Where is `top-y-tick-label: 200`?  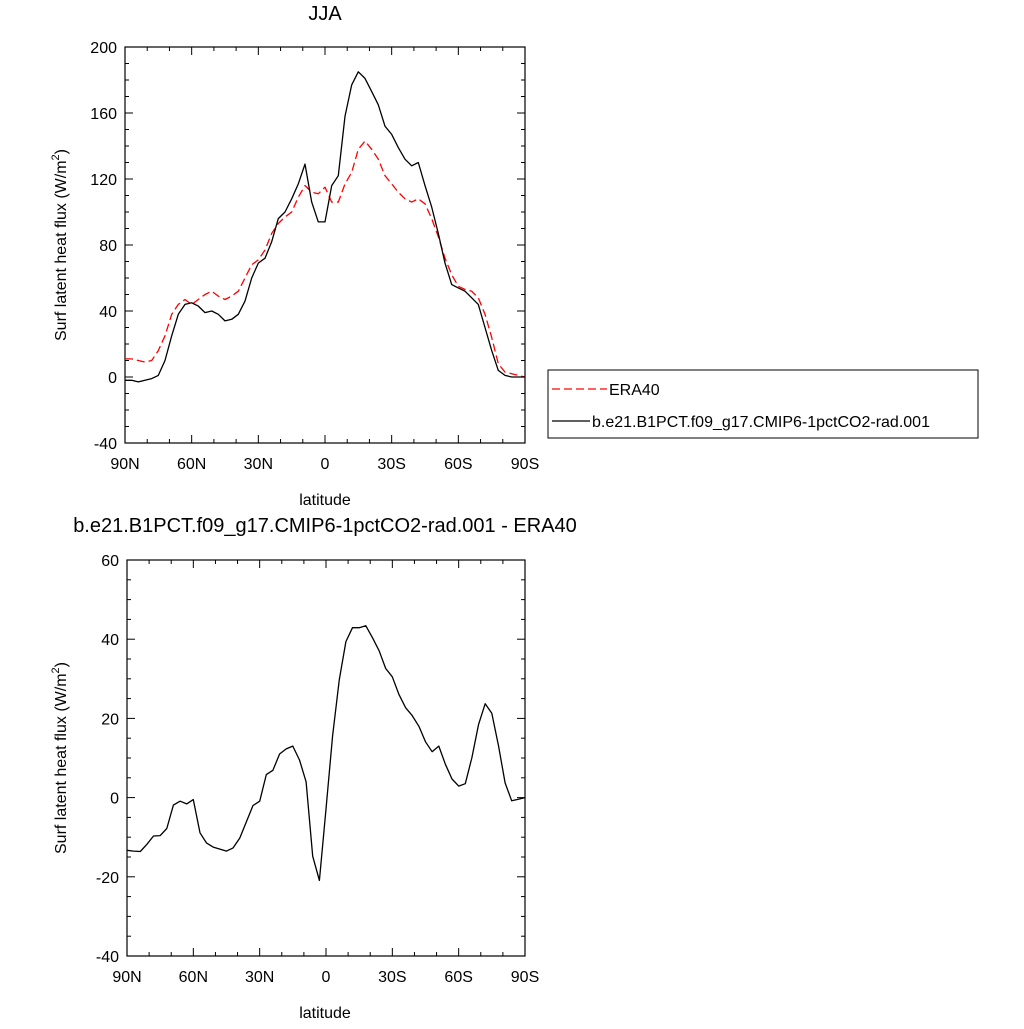 top-y-tick-label: 200 is located at coordinates (103, 48).